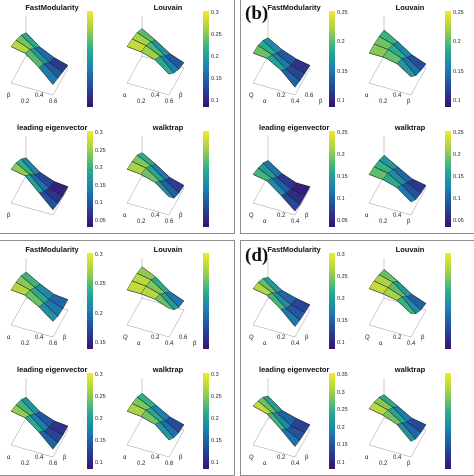  Describe the element at coordinates (105, 178) in the screenshot. I see `colorbar-ticks: 0.3 0.25 0.2 0.15 0.1 0.05` at that location.